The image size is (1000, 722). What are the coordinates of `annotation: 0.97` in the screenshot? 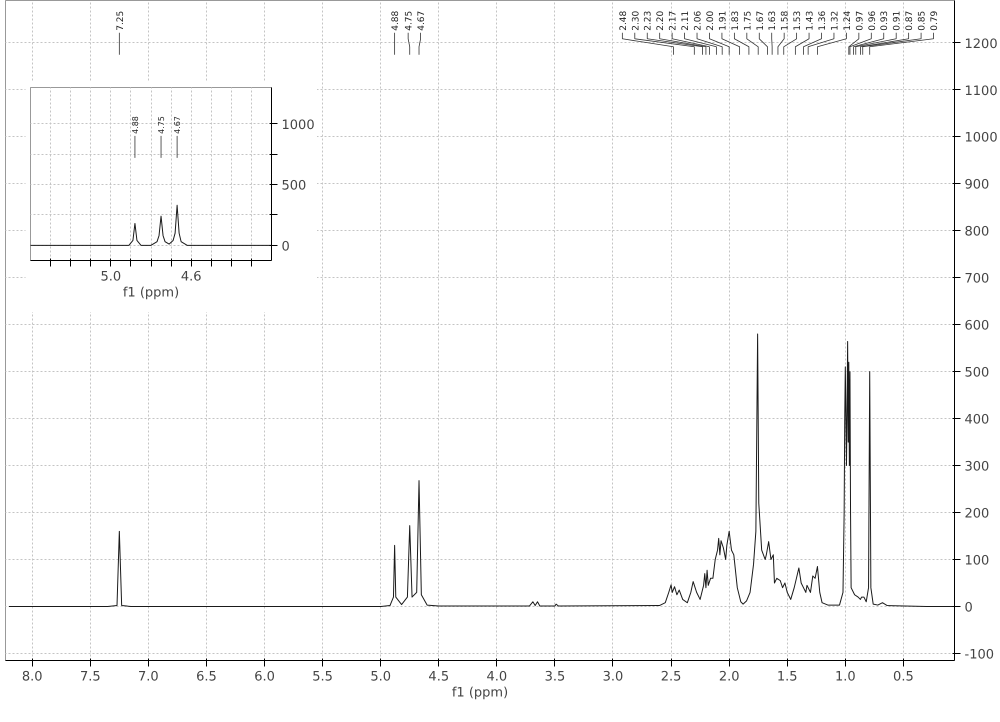 It's located at (860, 20).